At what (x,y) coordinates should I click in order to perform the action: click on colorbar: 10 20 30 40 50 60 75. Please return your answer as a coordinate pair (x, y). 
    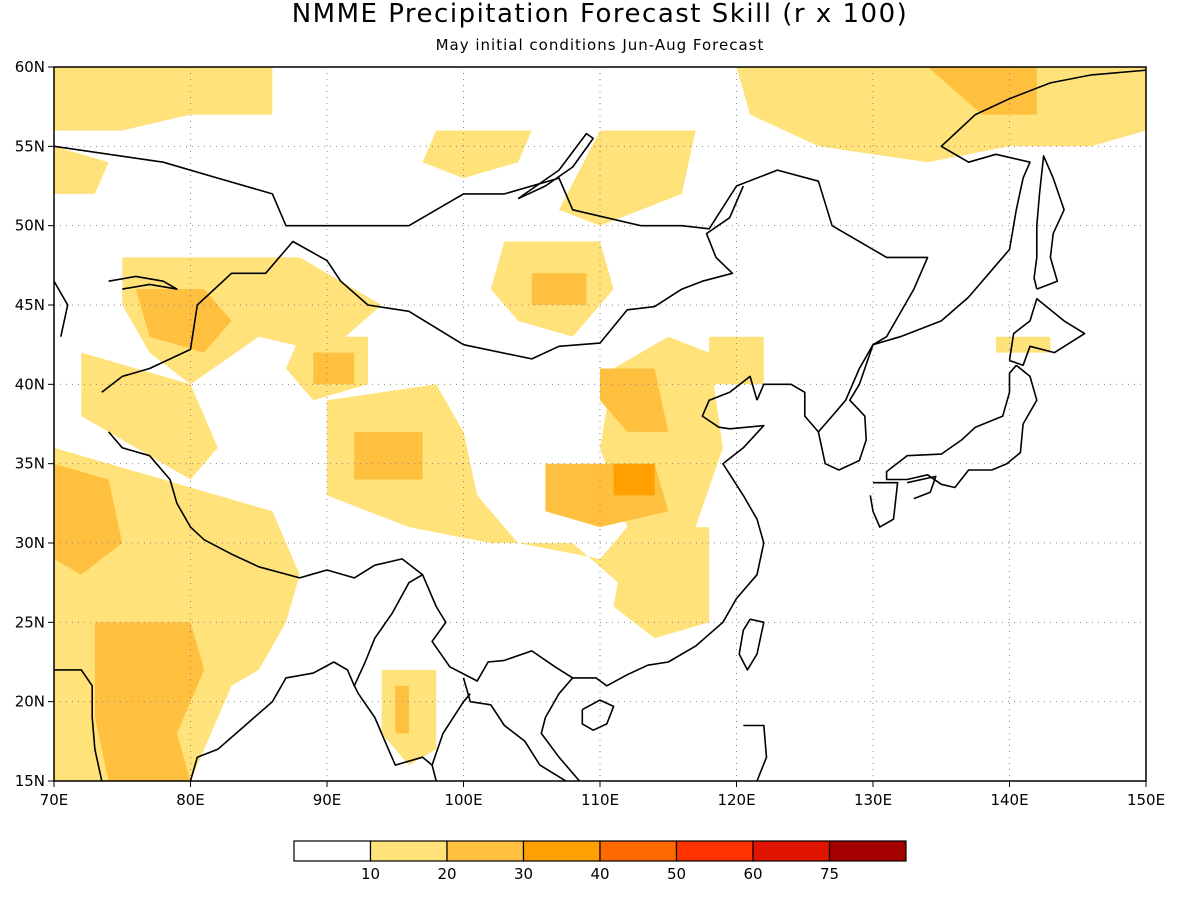
    Looking at the image, I should click on (600, 861).